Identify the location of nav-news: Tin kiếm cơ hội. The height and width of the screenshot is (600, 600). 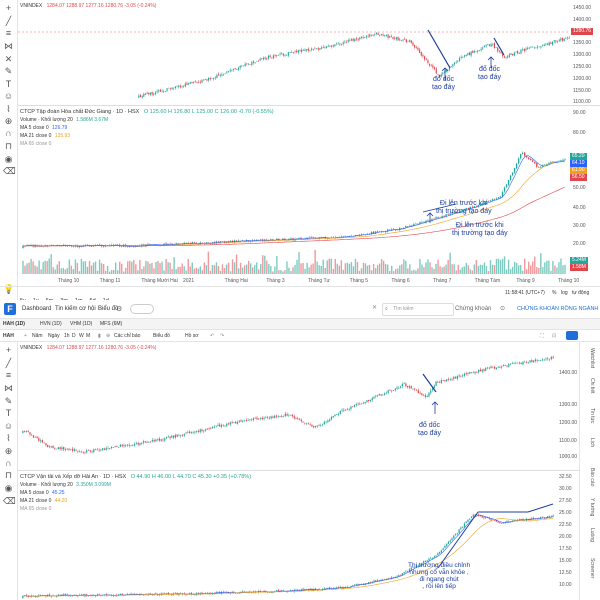
(75, 309).